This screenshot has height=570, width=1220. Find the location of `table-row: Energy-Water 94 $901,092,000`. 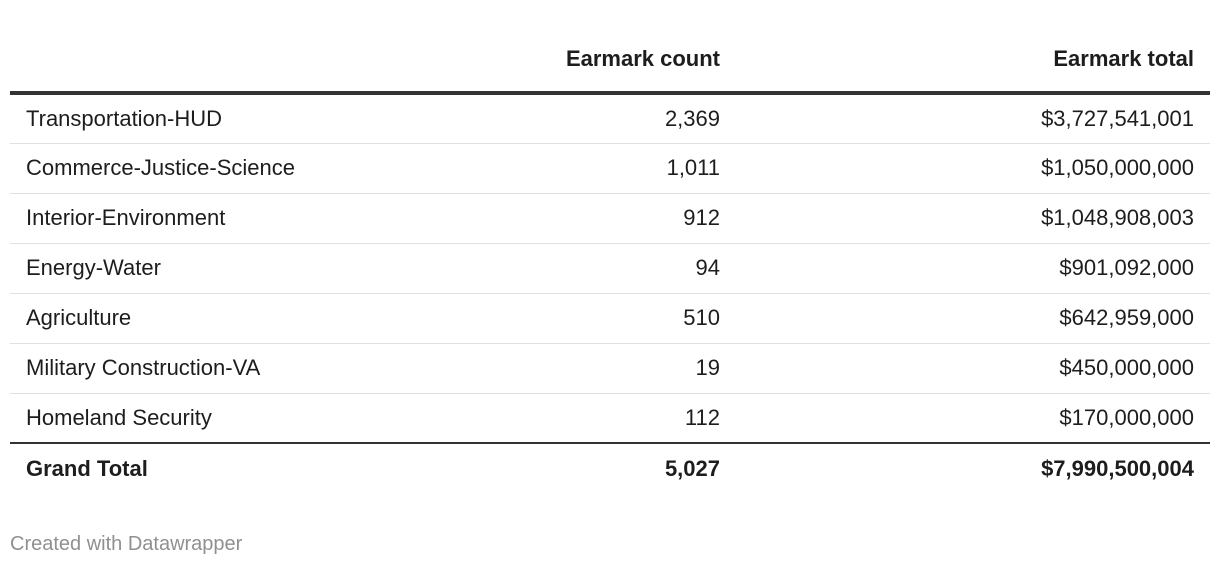

table-row: Energy-Water 94 $901,092,000 is located at coordinates (610, 268).